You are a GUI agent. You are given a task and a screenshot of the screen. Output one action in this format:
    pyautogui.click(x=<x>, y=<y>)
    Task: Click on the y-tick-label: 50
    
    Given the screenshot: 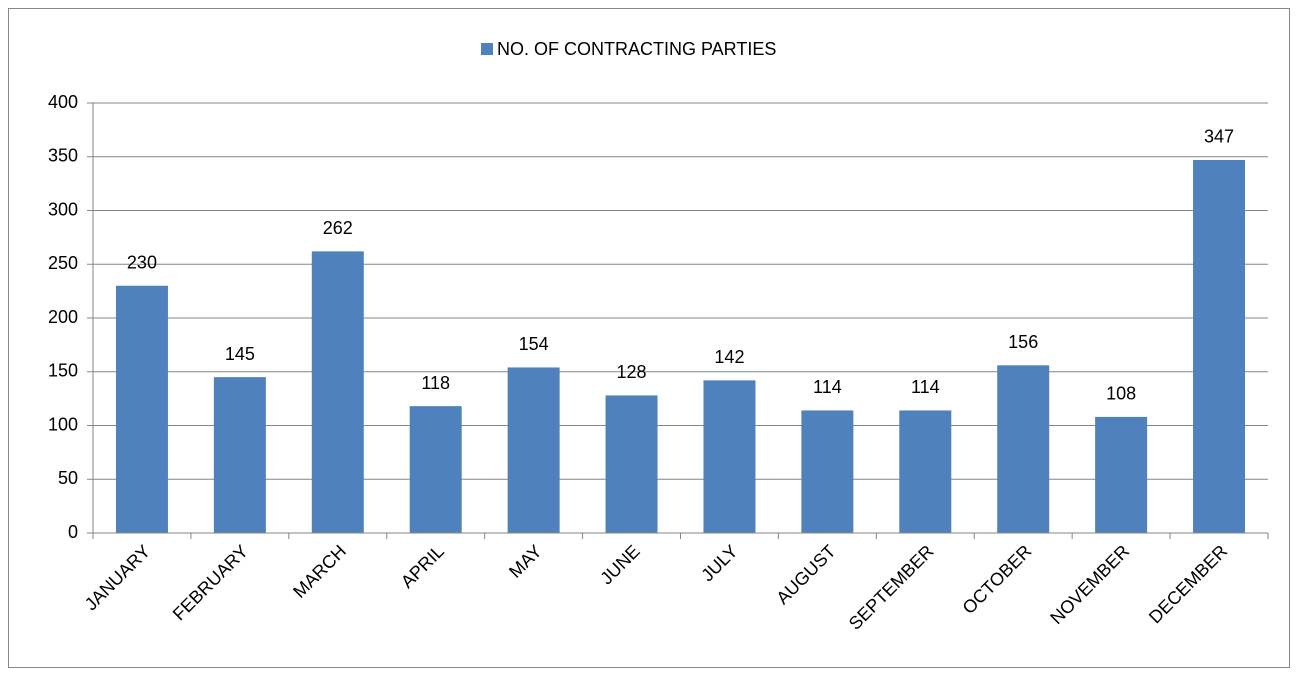 What is the action you would take?
    pyautogui.click(x=68, y=478)
    